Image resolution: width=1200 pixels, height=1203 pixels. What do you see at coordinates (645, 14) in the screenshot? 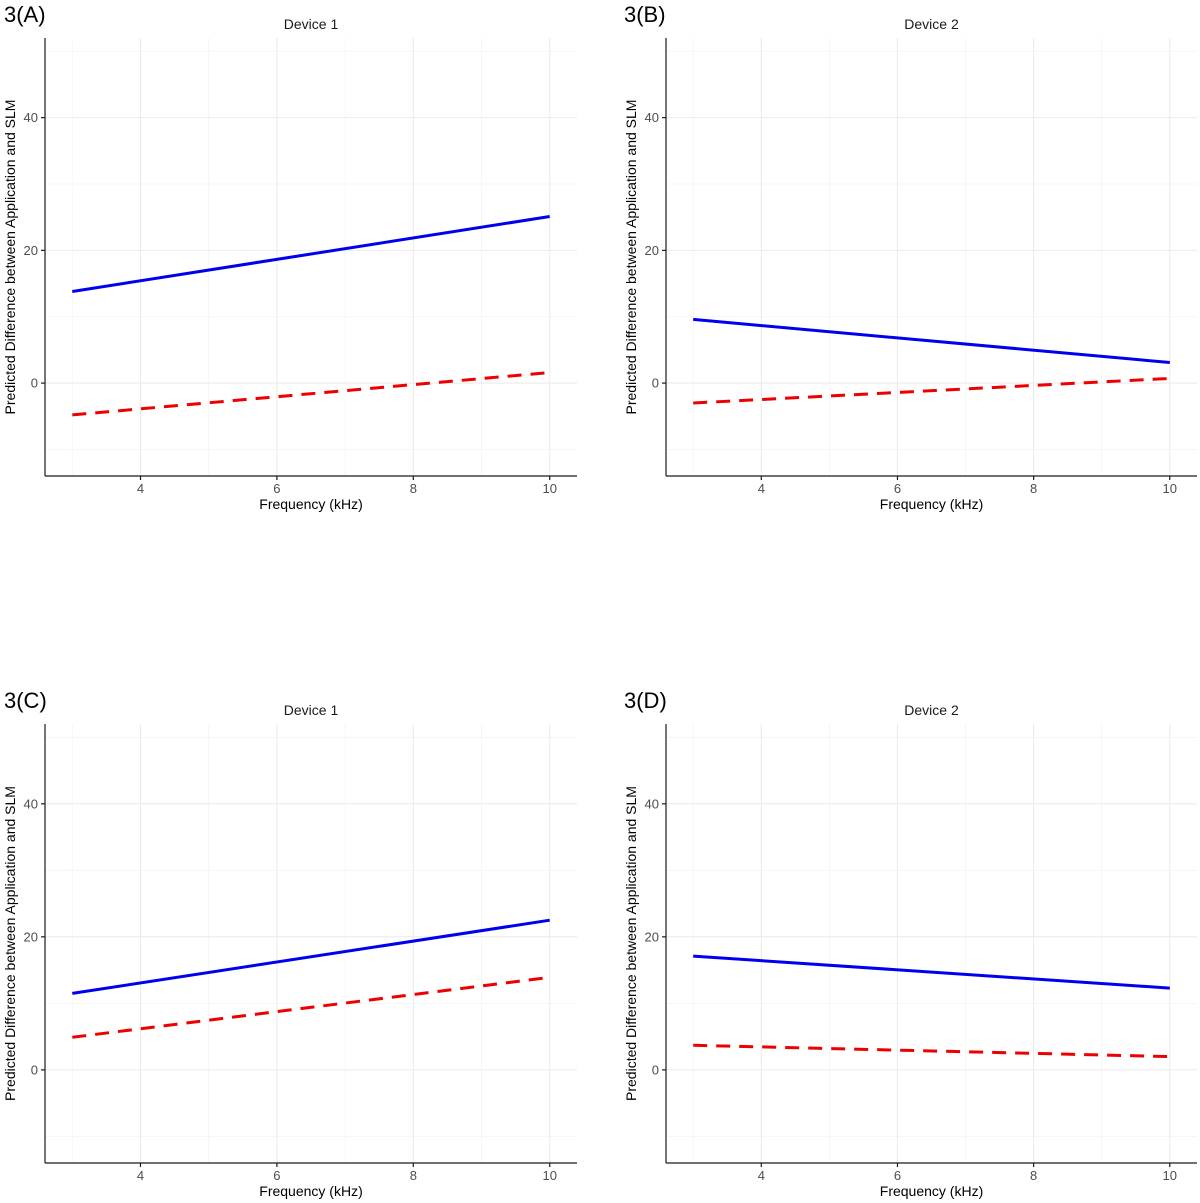
I see `panel-label: 3(B)` at bounding box center [645, 14].